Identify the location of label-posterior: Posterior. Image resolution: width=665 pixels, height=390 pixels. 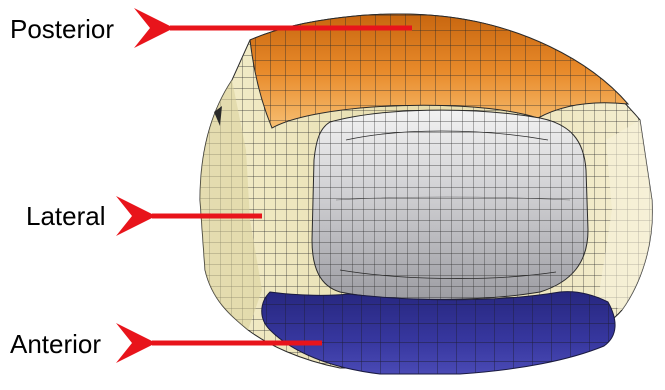
(62, 29).